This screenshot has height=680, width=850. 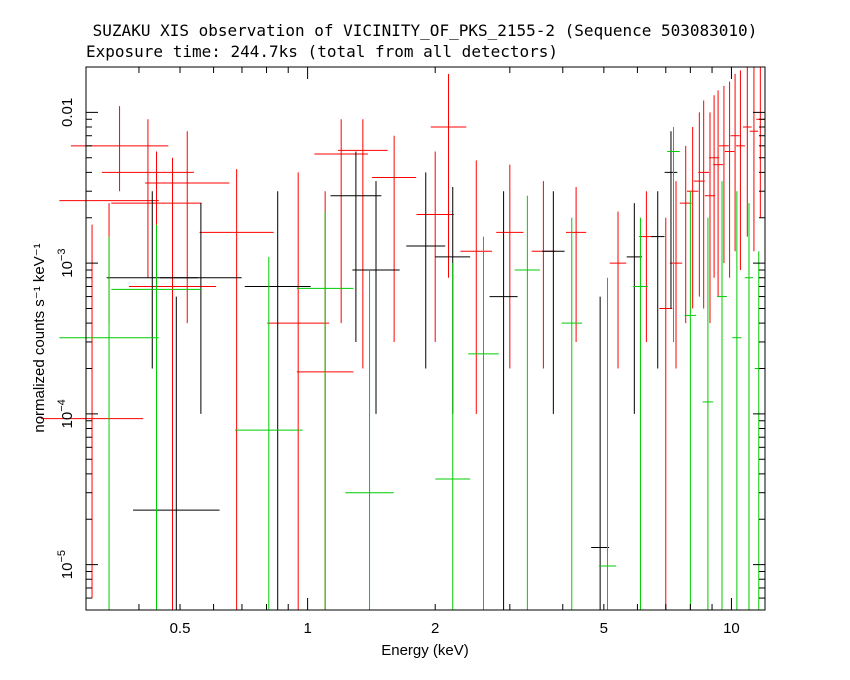 I want to click on y-tick-label: 10−3, so click(x=66, y=263).